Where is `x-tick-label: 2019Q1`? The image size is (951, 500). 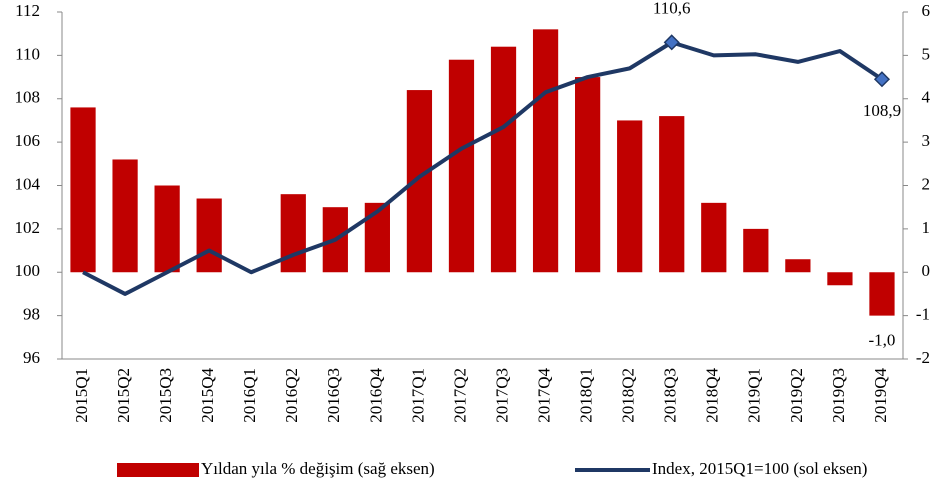
x-tick-label: 2019Q1 is located at coordinates (754, 395).